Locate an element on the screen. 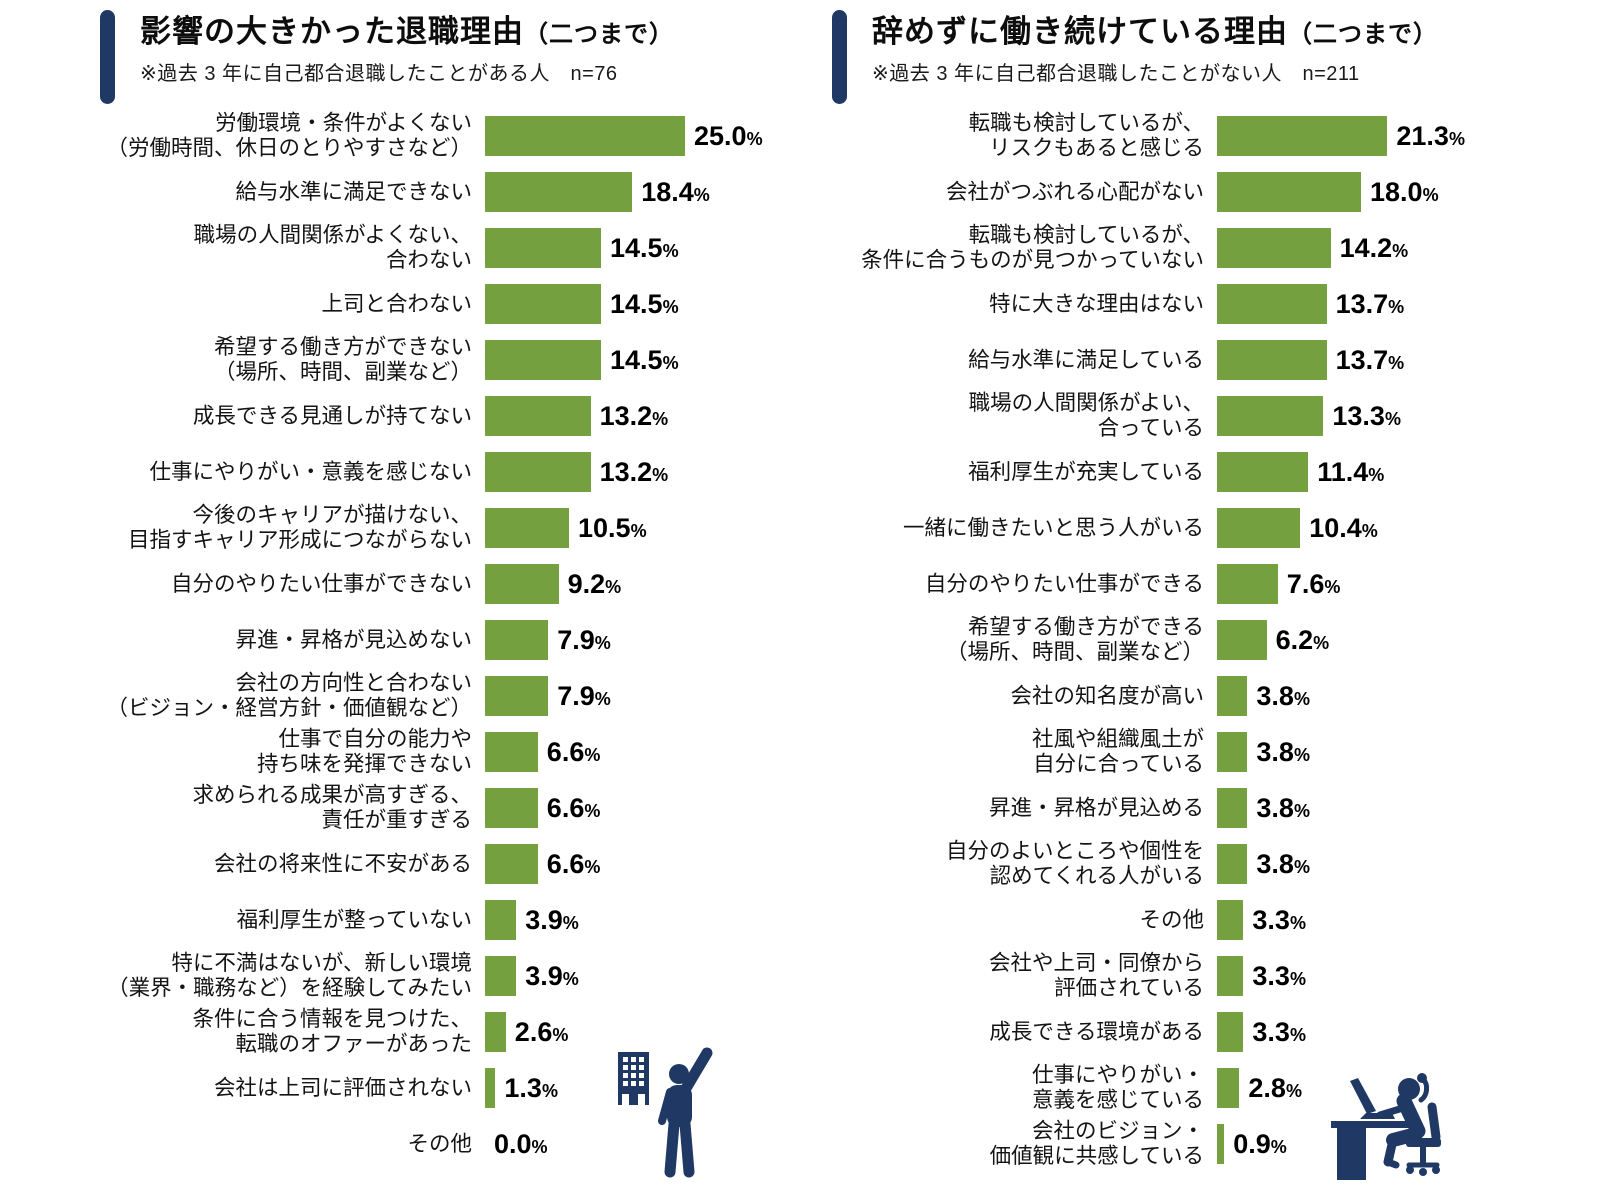  bar-area: 10.5% is located at coordinates (566, 528).